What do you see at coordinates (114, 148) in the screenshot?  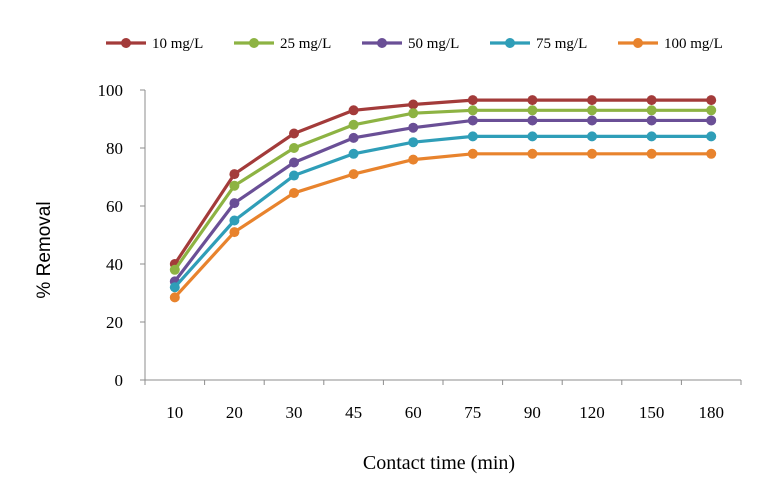 I see `y-tick-label: 80` at bounding box center [114, 148].